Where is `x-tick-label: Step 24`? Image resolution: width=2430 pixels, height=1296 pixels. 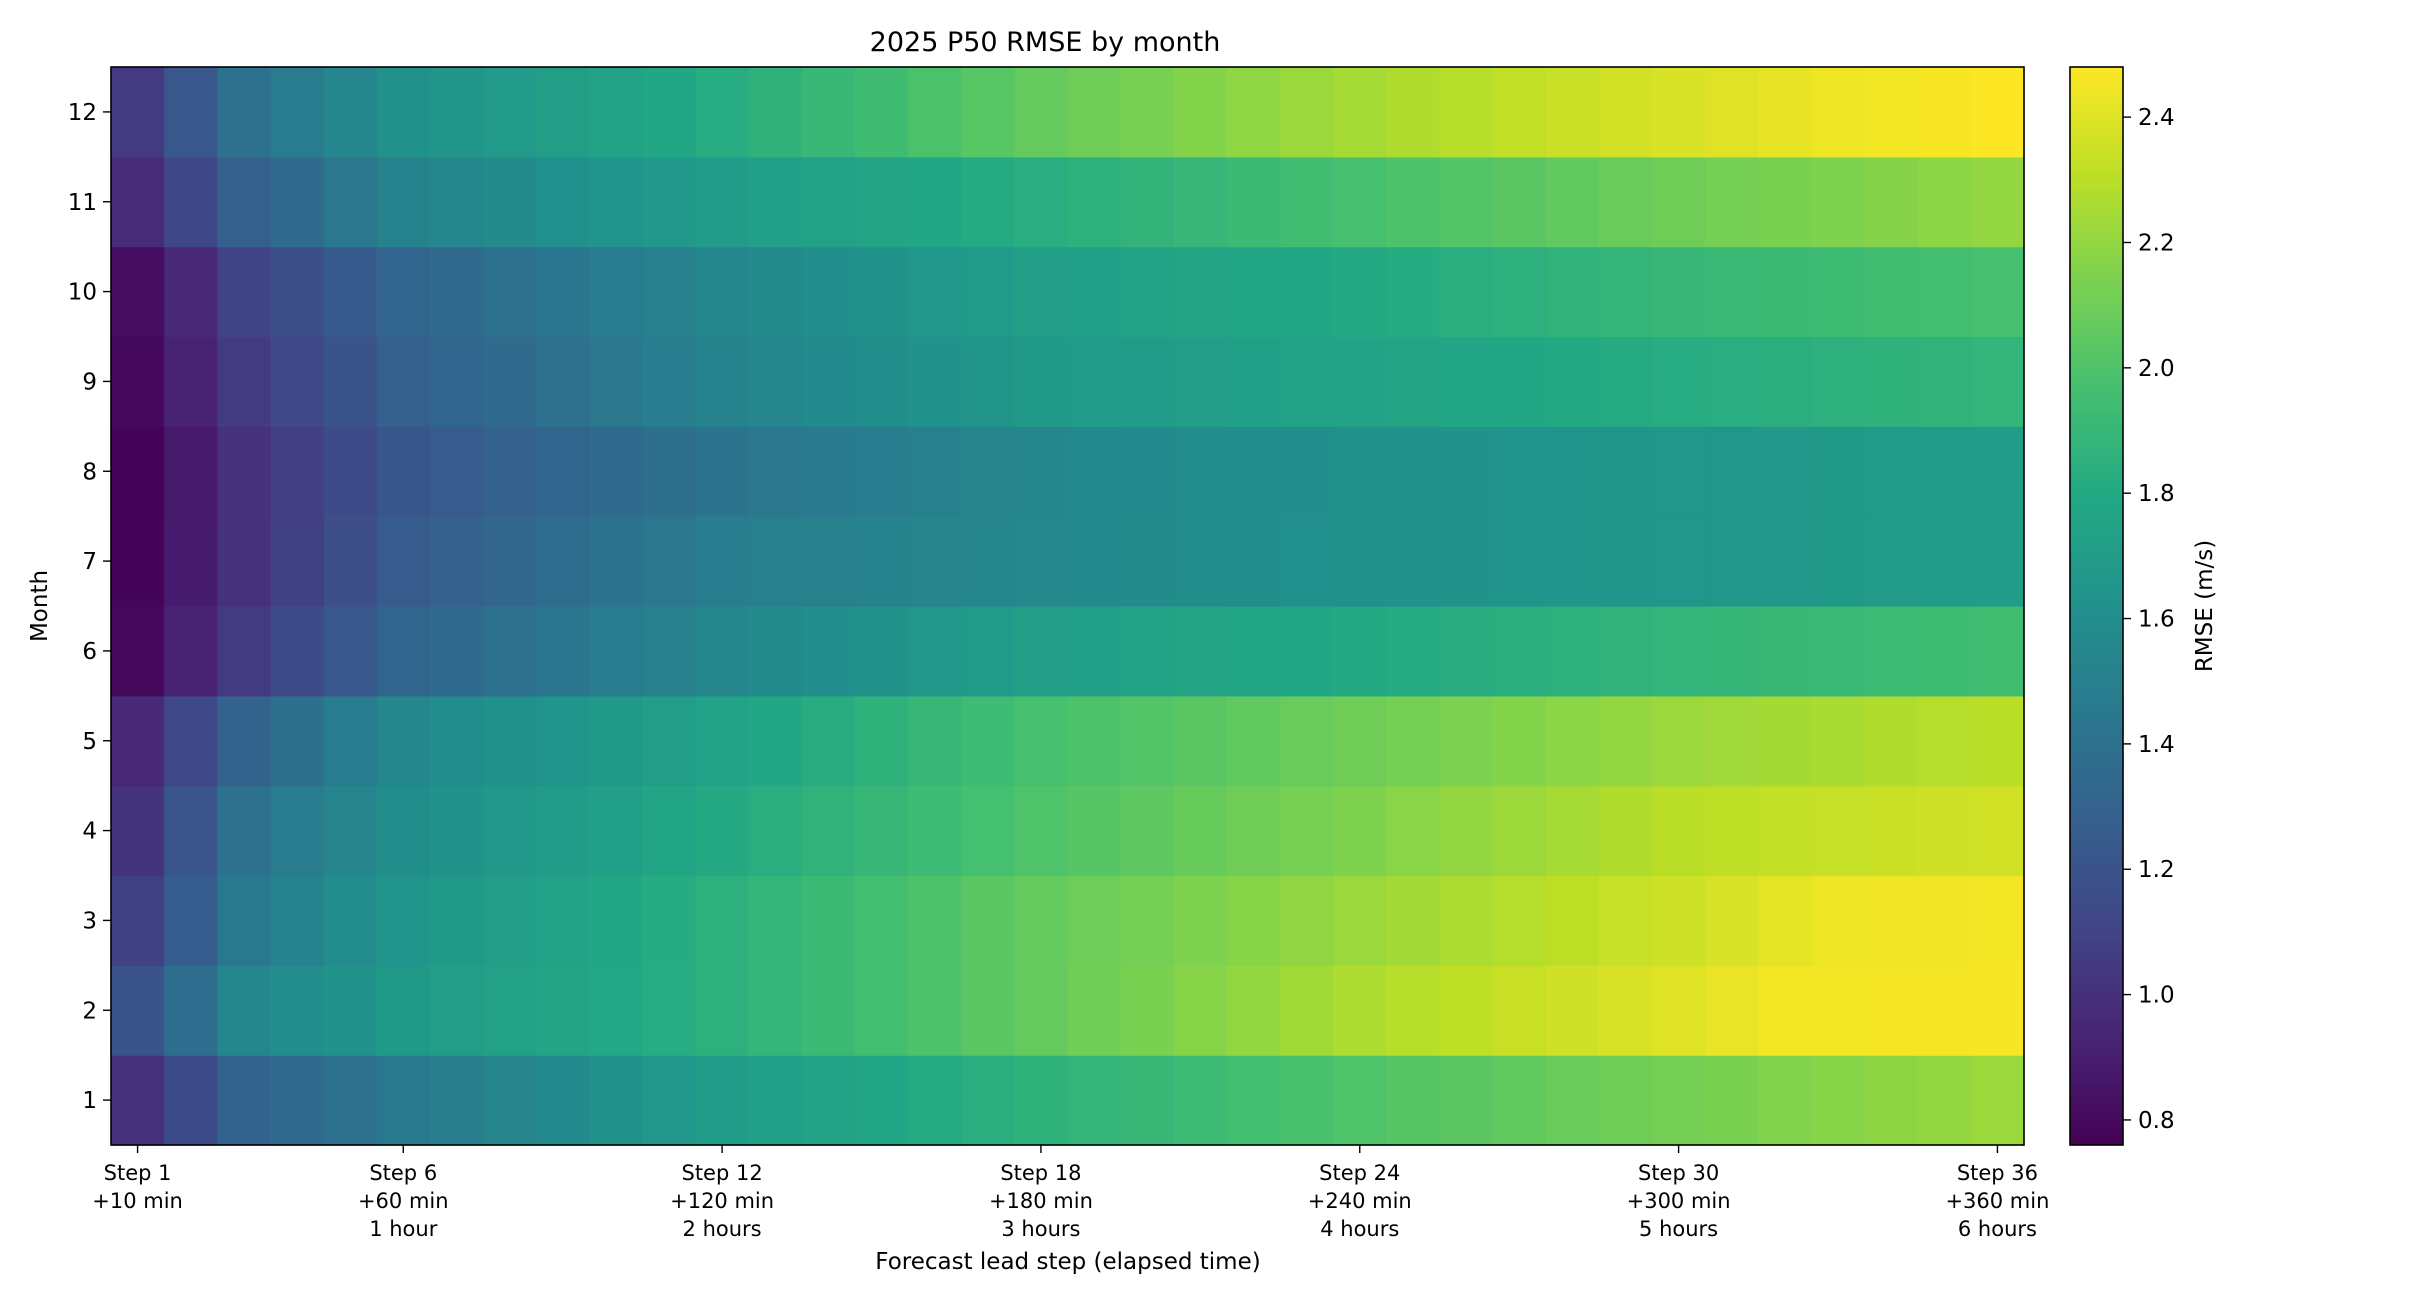
x-tick-label: Step 24 is located at coordinates (1359, 1173).